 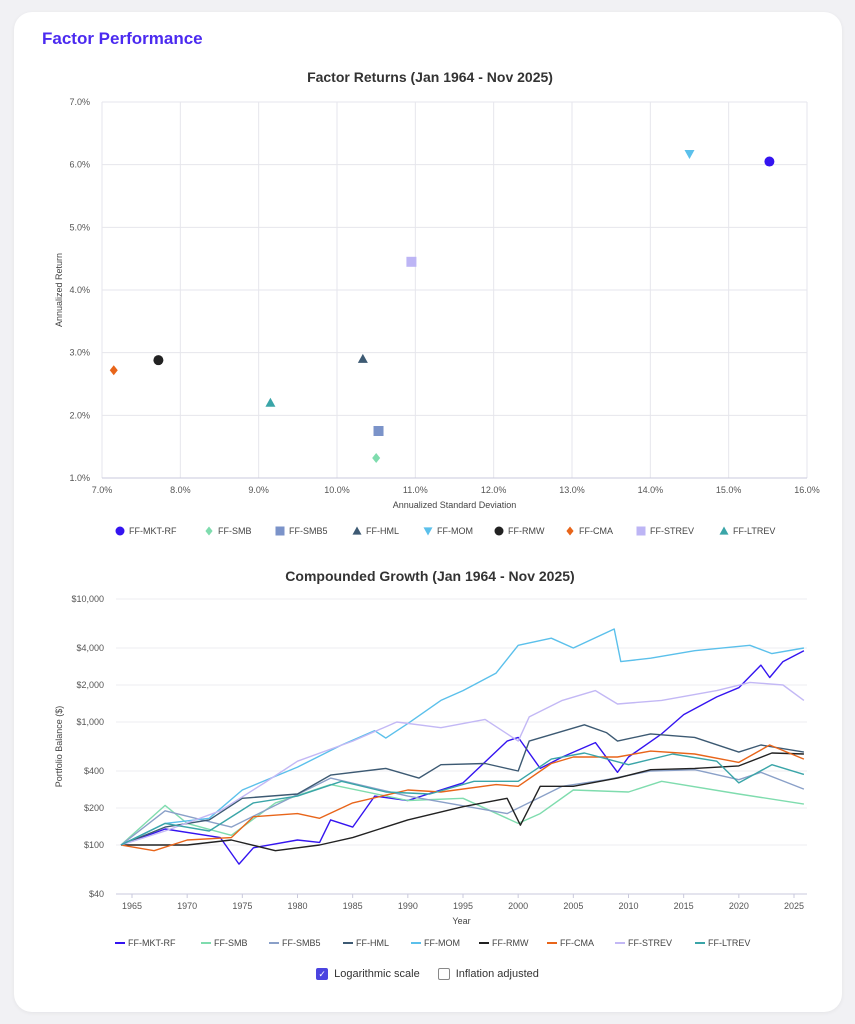 I want to click on x-tick-label: 16.0%, so click(x=807, y=490).